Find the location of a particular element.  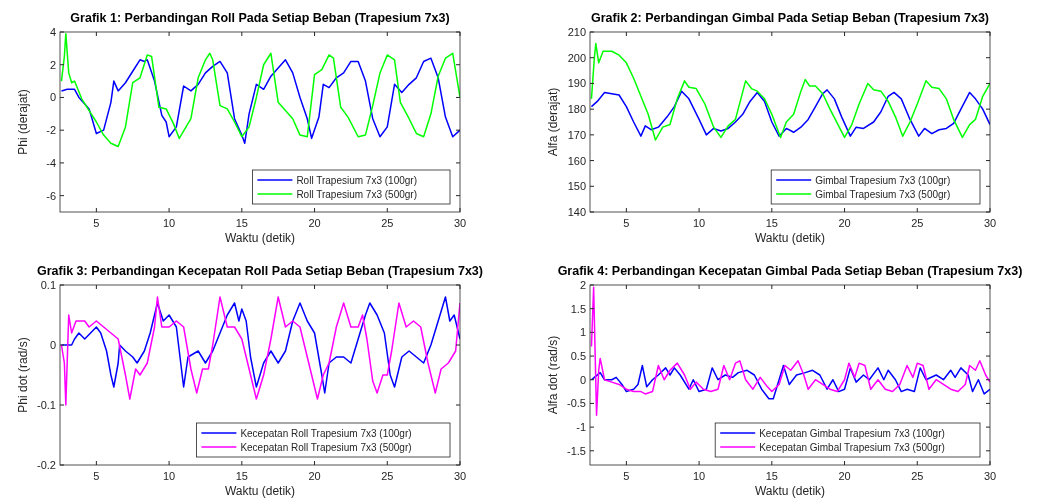

y-tick-label: -6 is located at coordinates (51, 195).